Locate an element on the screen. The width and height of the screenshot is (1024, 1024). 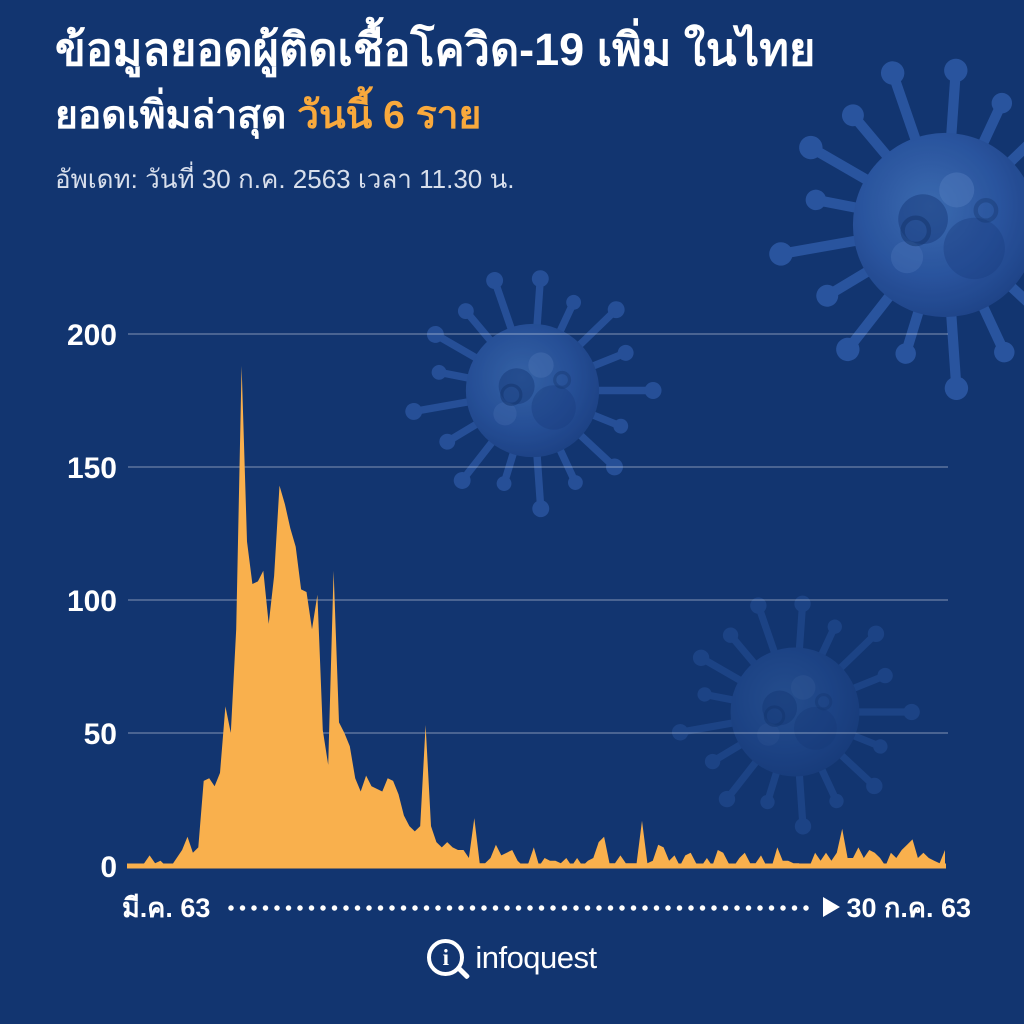
dotted-leader-line is located at coordinates (519, 908).